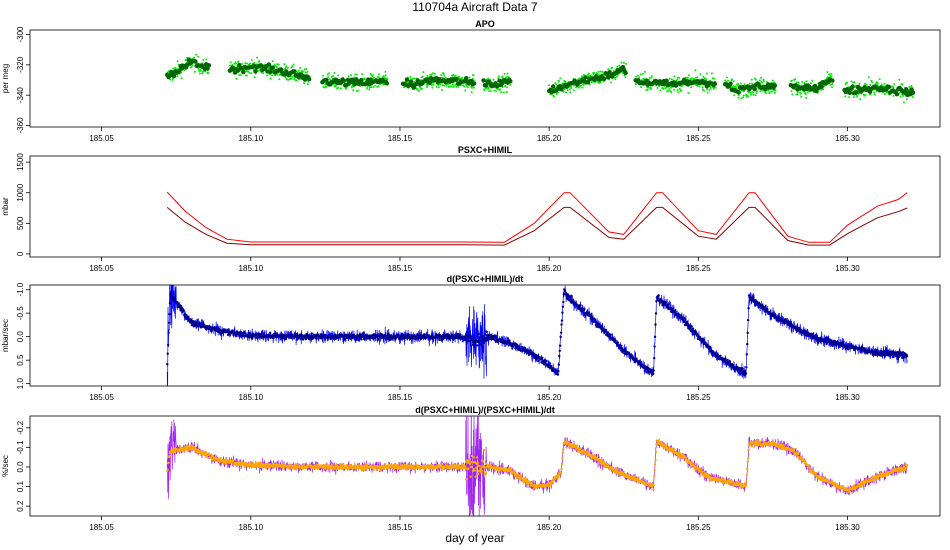 This screenshot has width=950, height=550. Describe the element at coordinates (20, 506) in the screenshot. I see `y-tick-label: 0.2` at that location.